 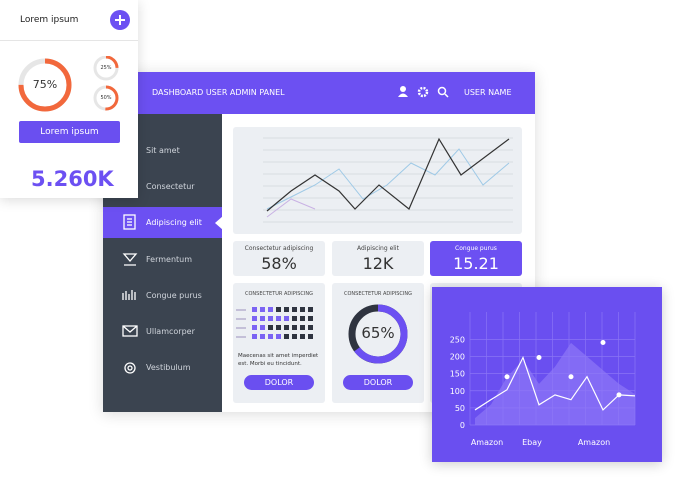 I want to click on add-button, so click(x=120, y=20).